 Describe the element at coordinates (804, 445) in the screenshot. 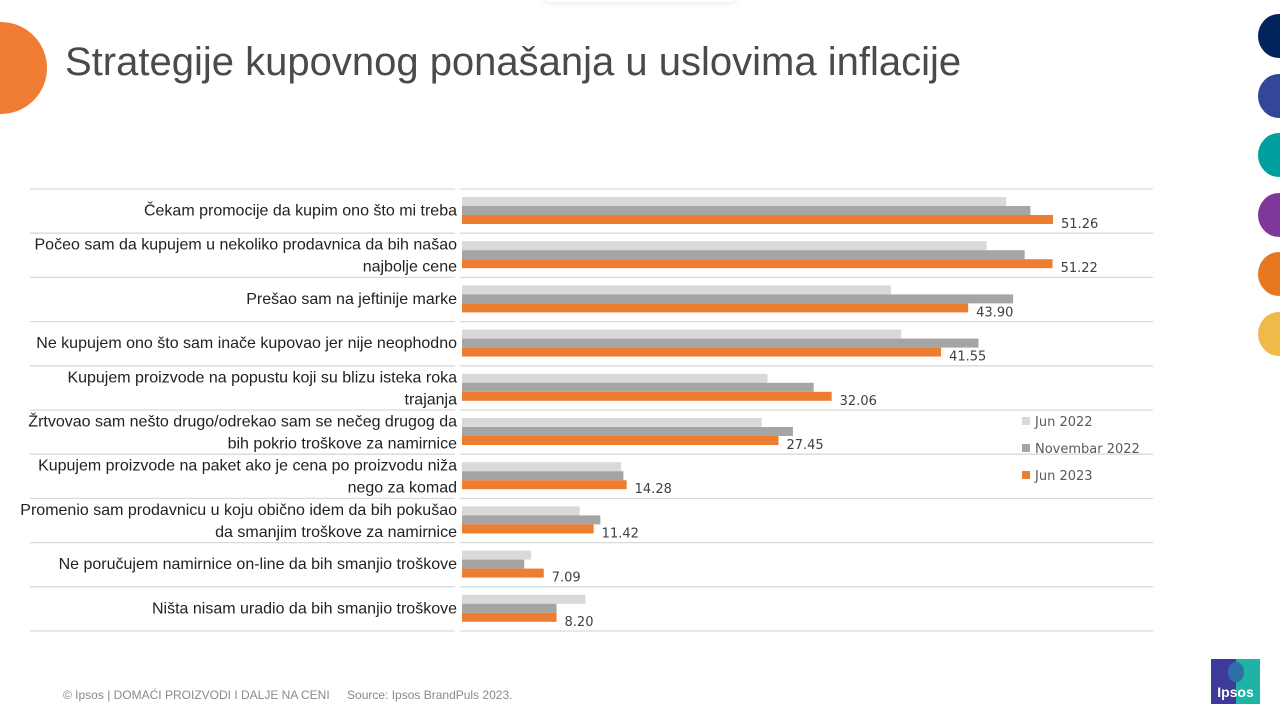

I see `data-label: 27.45` at that location.